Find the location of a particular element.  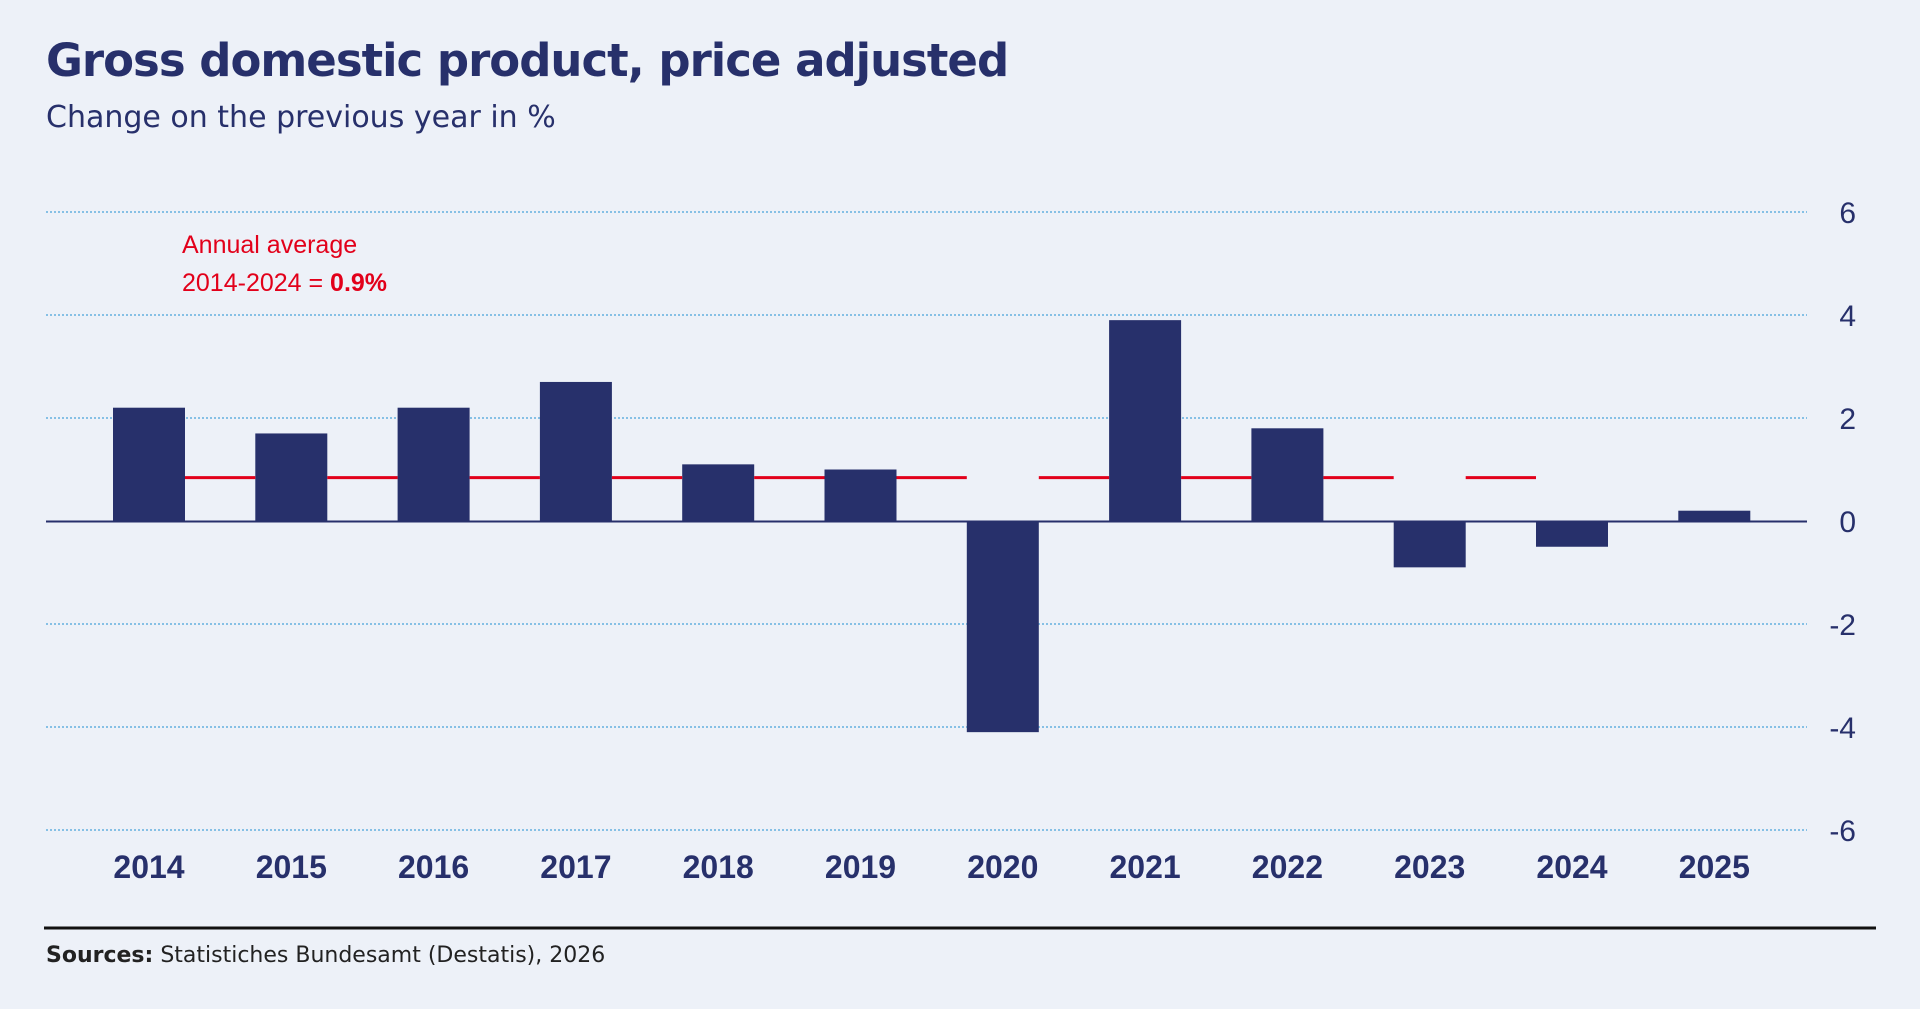

bar-2024 is located at coordinates (1572, 534).